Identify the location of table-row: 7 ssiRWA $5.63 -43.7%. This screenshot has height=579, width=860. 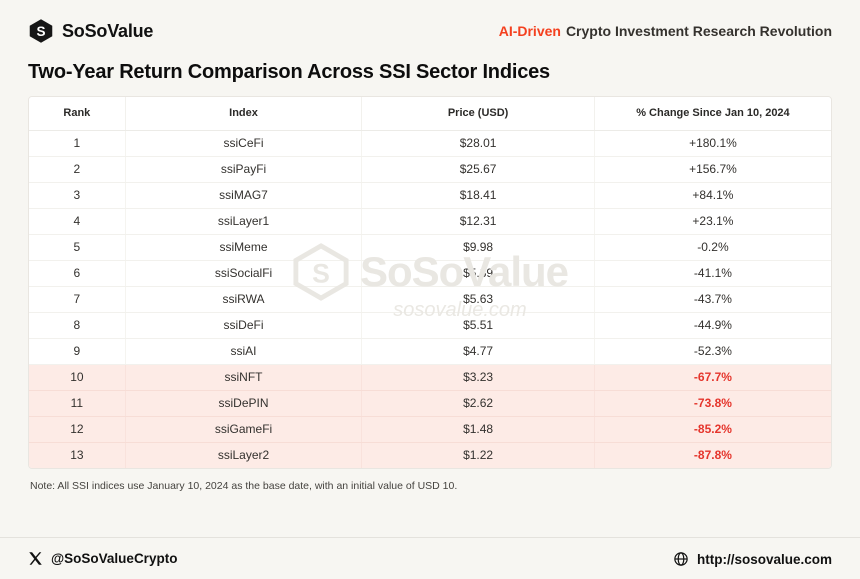
(430, 299).